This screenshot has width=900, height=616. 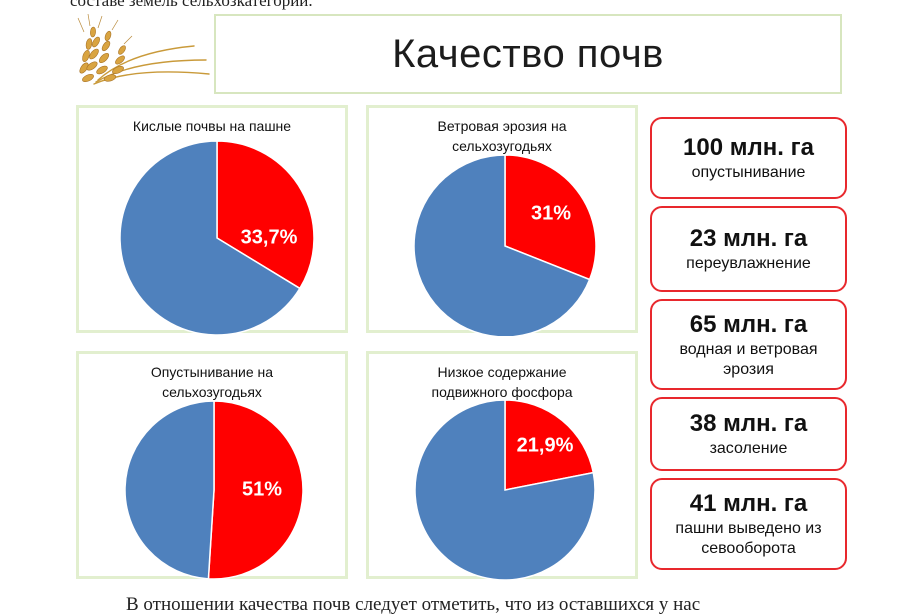 I want to click on stat-box-desertification: 100 млн. га опустынивание, so click(x=748, y=158).